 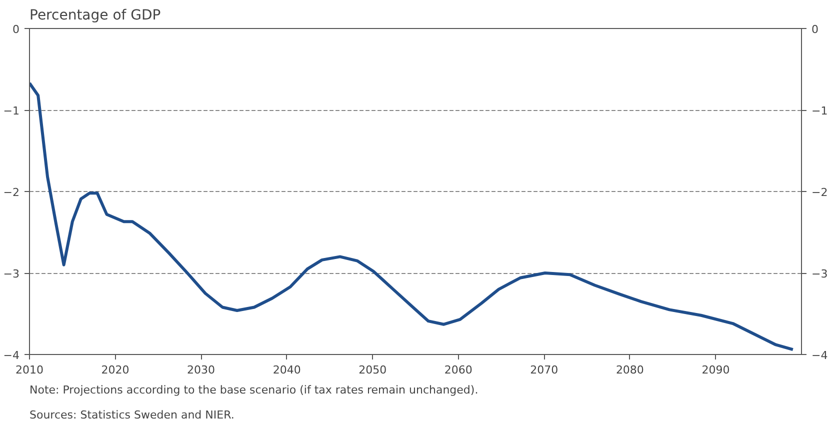 What do you see at coordinates (458, 370) in the screenshot?
I see `x-tick-label: 2060` at bounding box center [458, 370].